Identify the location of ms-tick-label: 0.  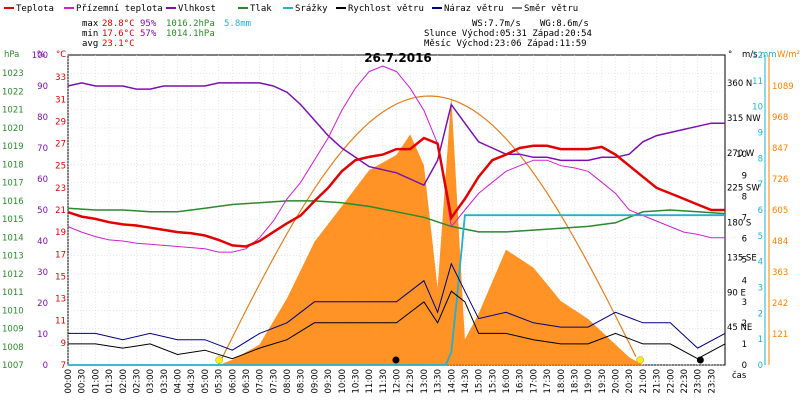
(744, 366).